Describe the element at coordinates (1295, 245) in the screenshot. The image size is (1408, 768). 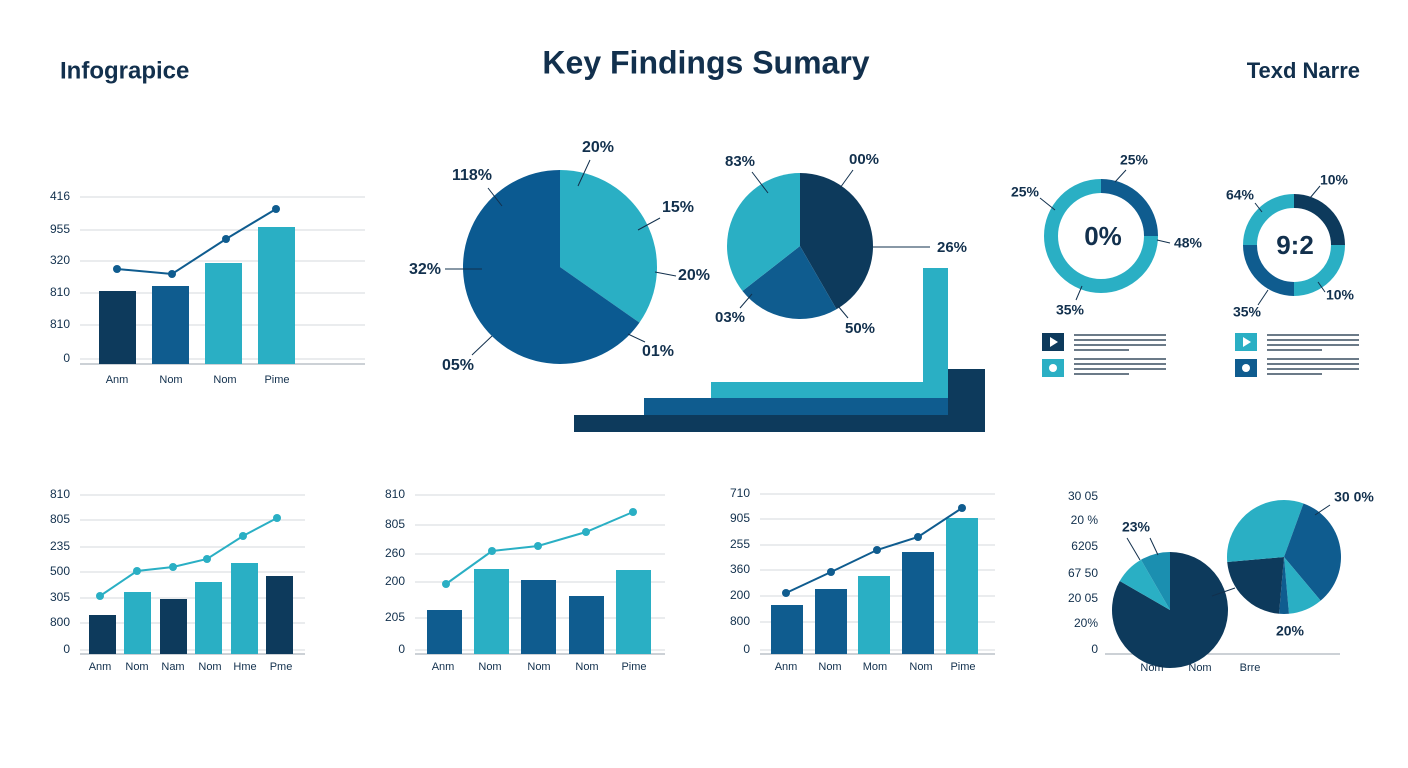
I see `donut-center: 9:2` at that location.